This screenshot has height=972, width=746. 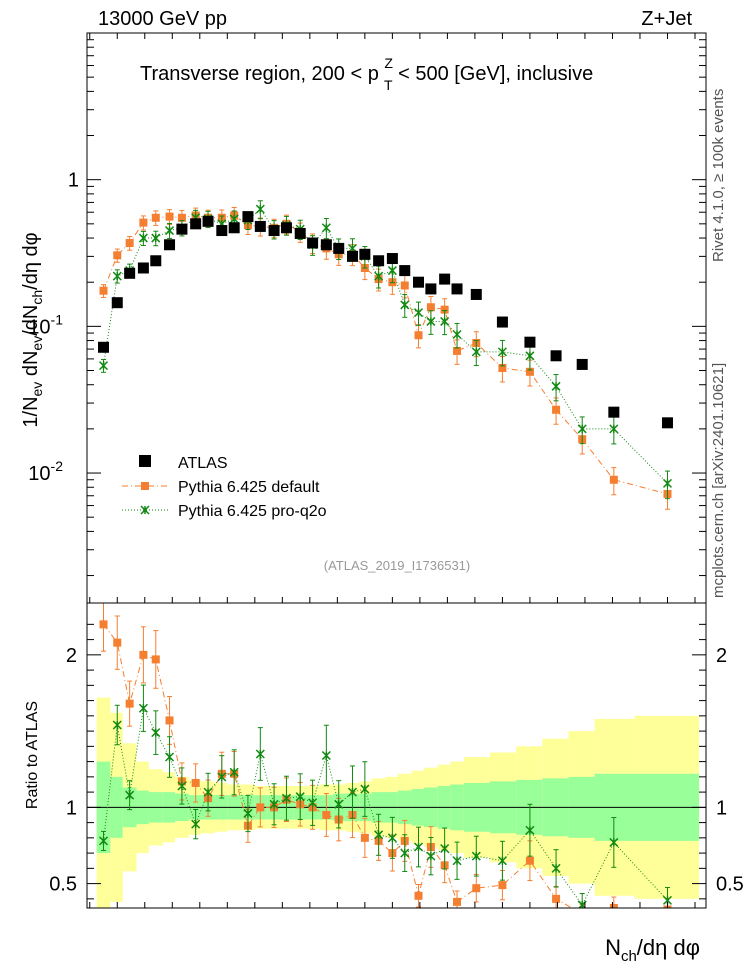 What do you see at coordinates (145, 461) in the screenshot?
I see `legend-atlas-marker` at bounding box center [145, 461].